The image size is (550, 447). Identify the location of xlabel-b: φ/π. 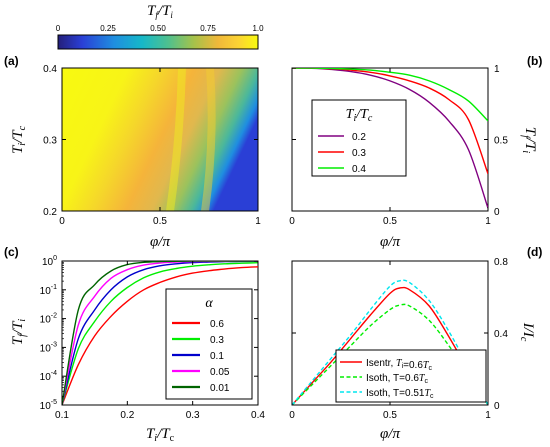
(390, 242).